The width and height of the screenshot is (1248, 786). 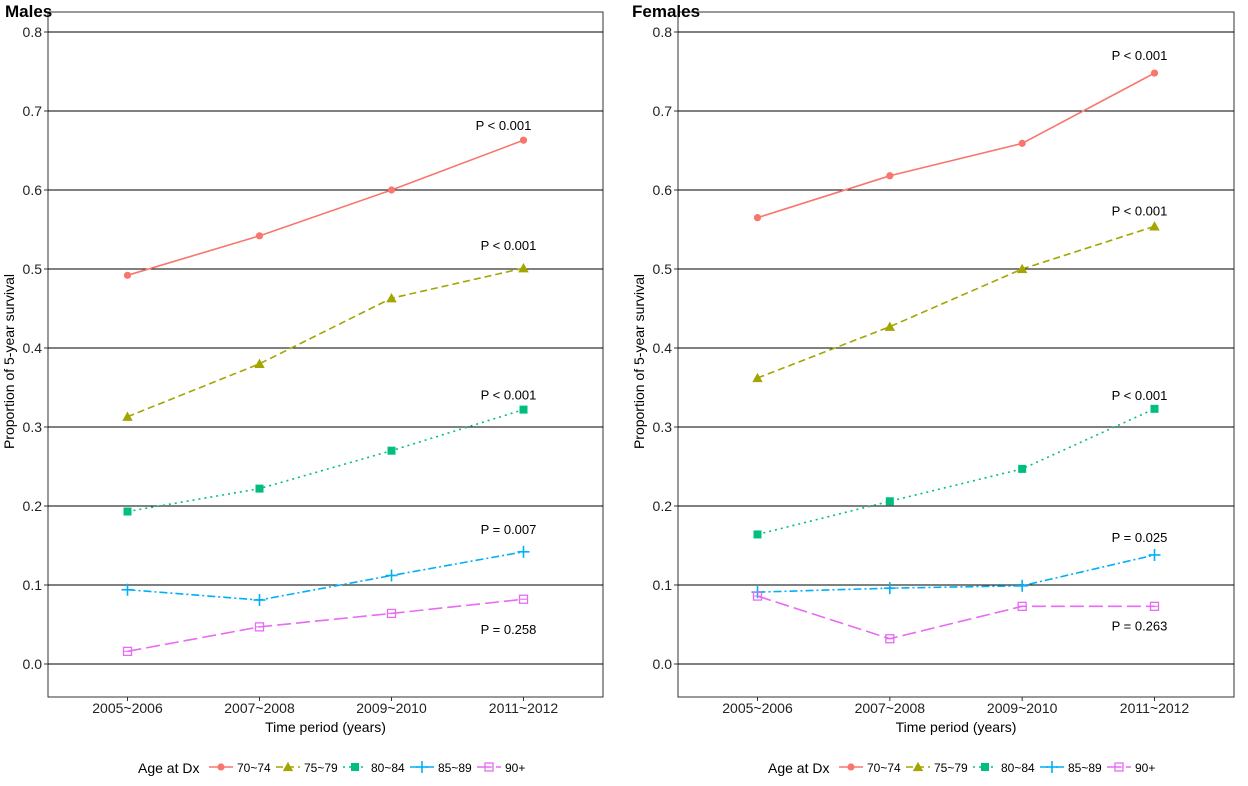 What do you see at coordinates (33, 427) in the screenshot?
I see `y-tick-label: 0.3` at bounding box center [33, 427].